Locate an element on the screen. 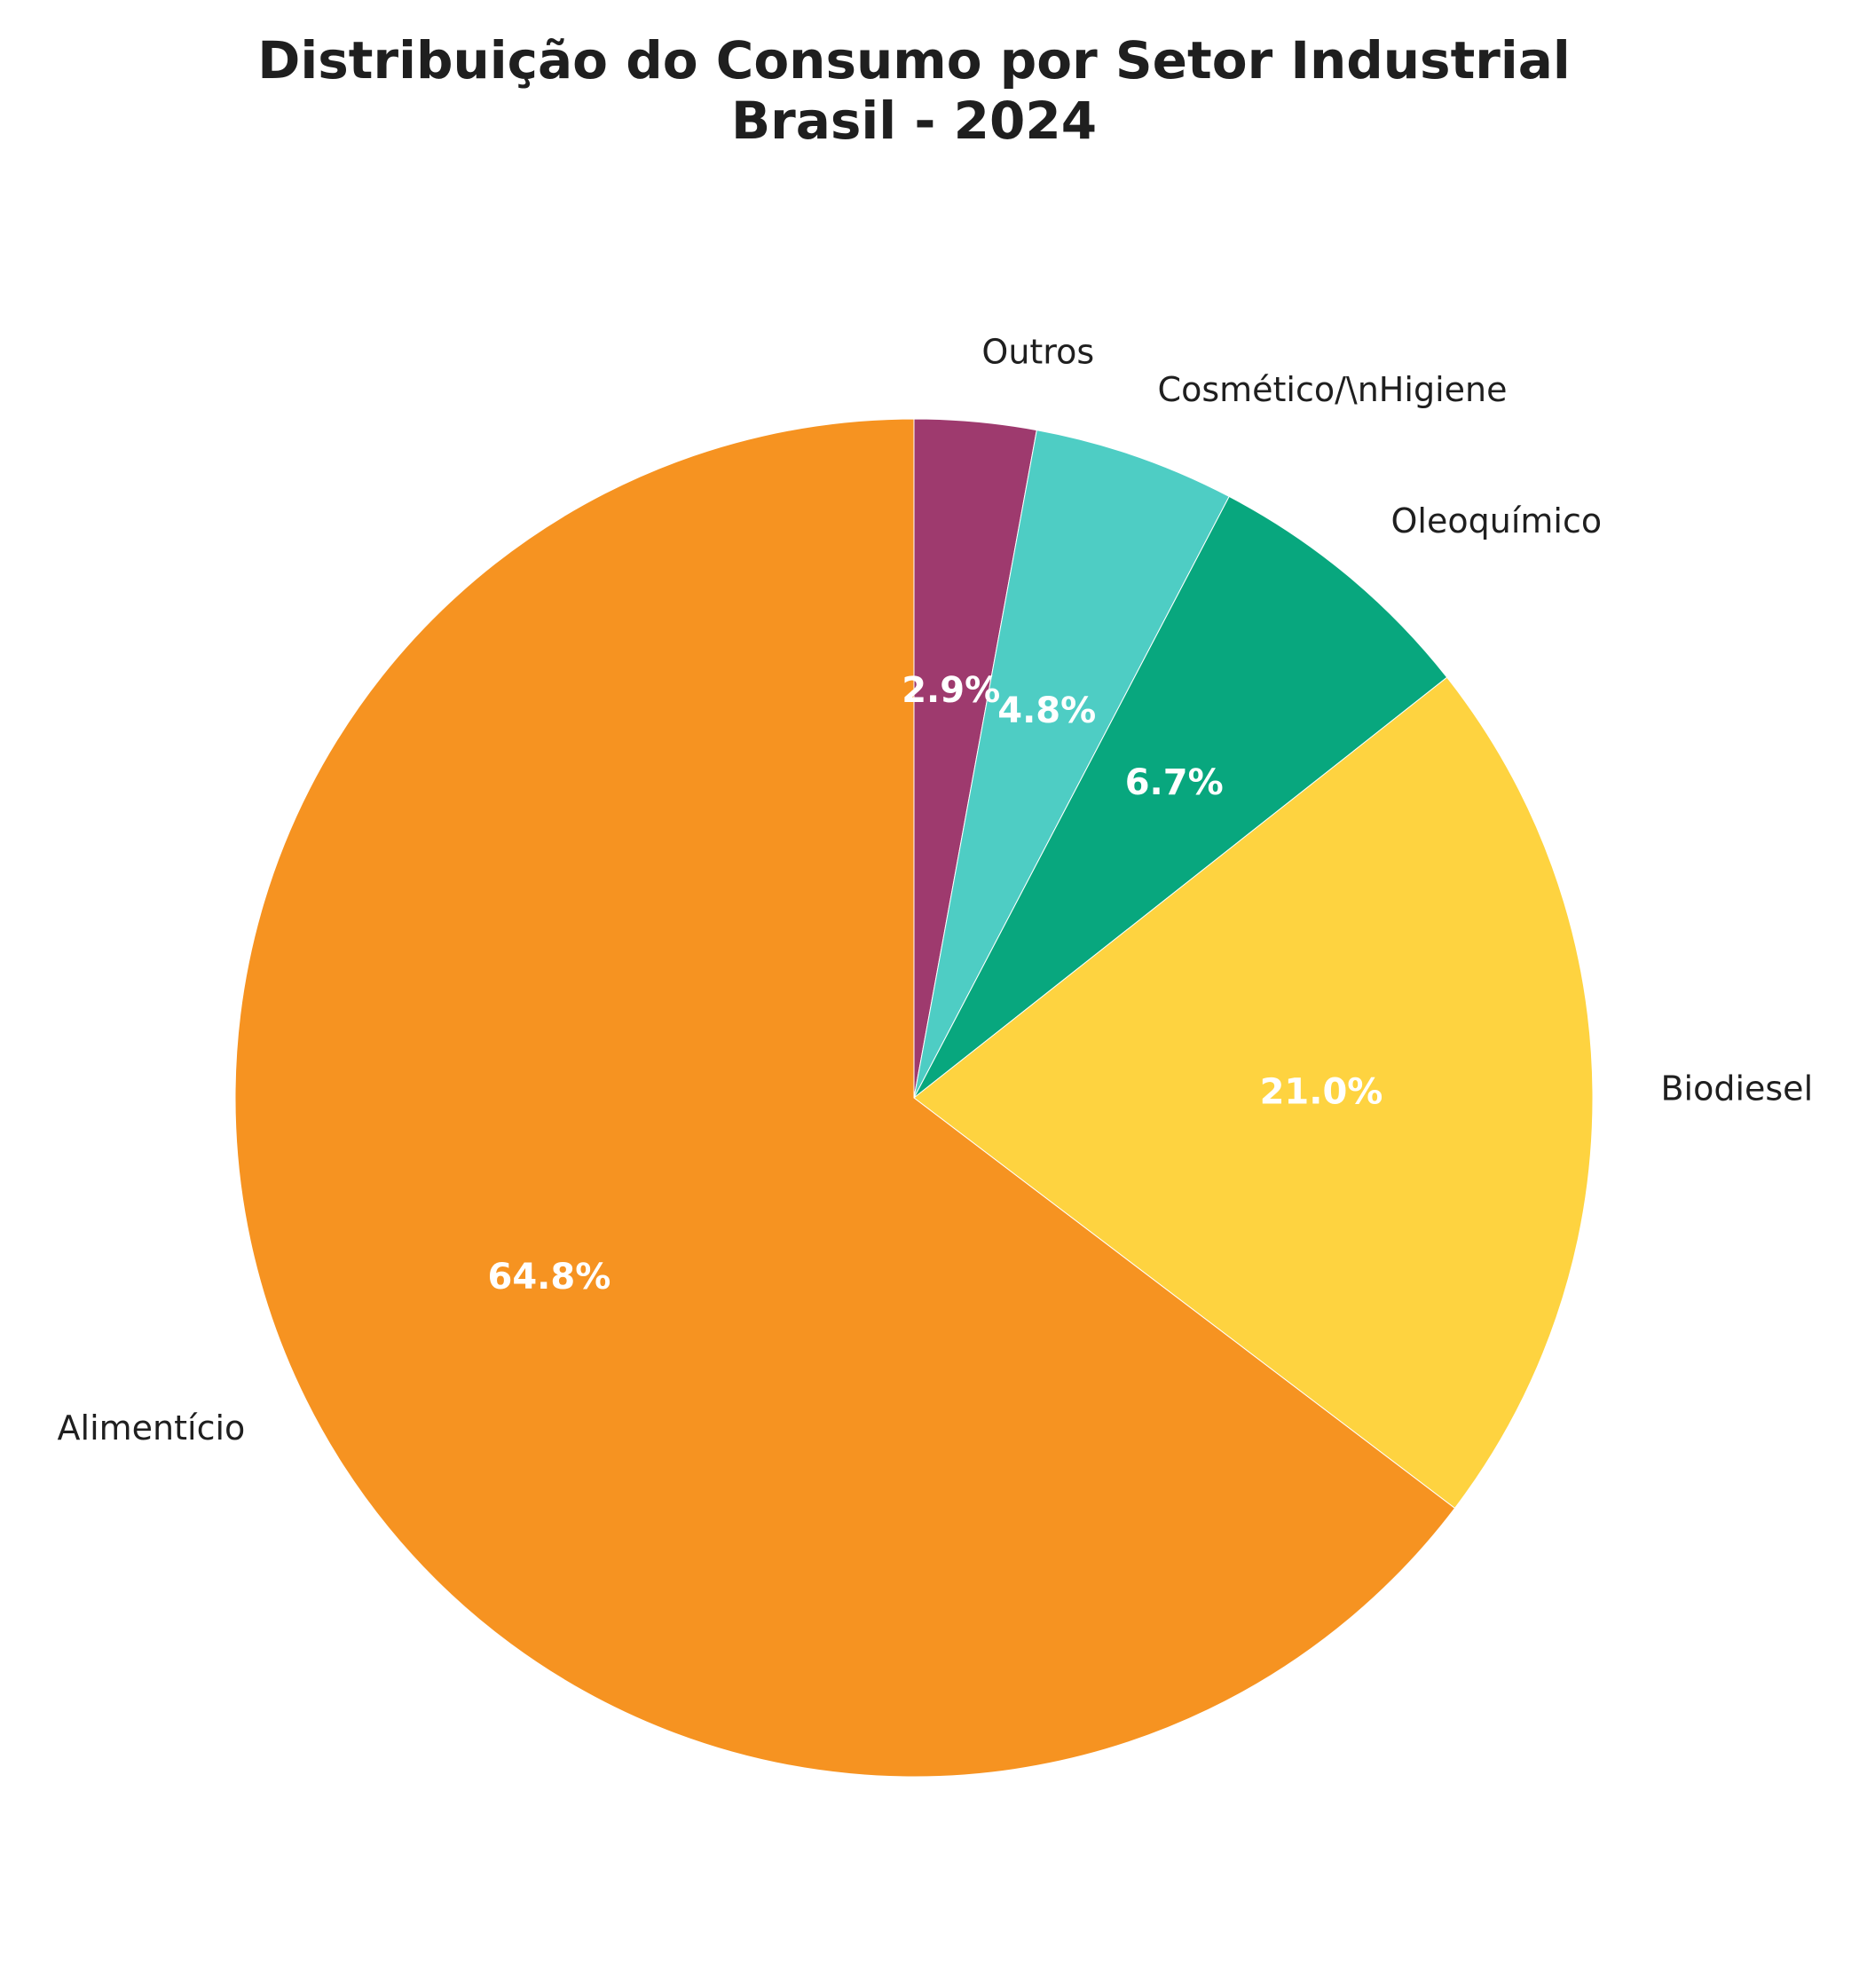 This screenshot has height=1988, width=1867. slice-label-alimenticio: Alimentício is located at coordinates (152, 1428).